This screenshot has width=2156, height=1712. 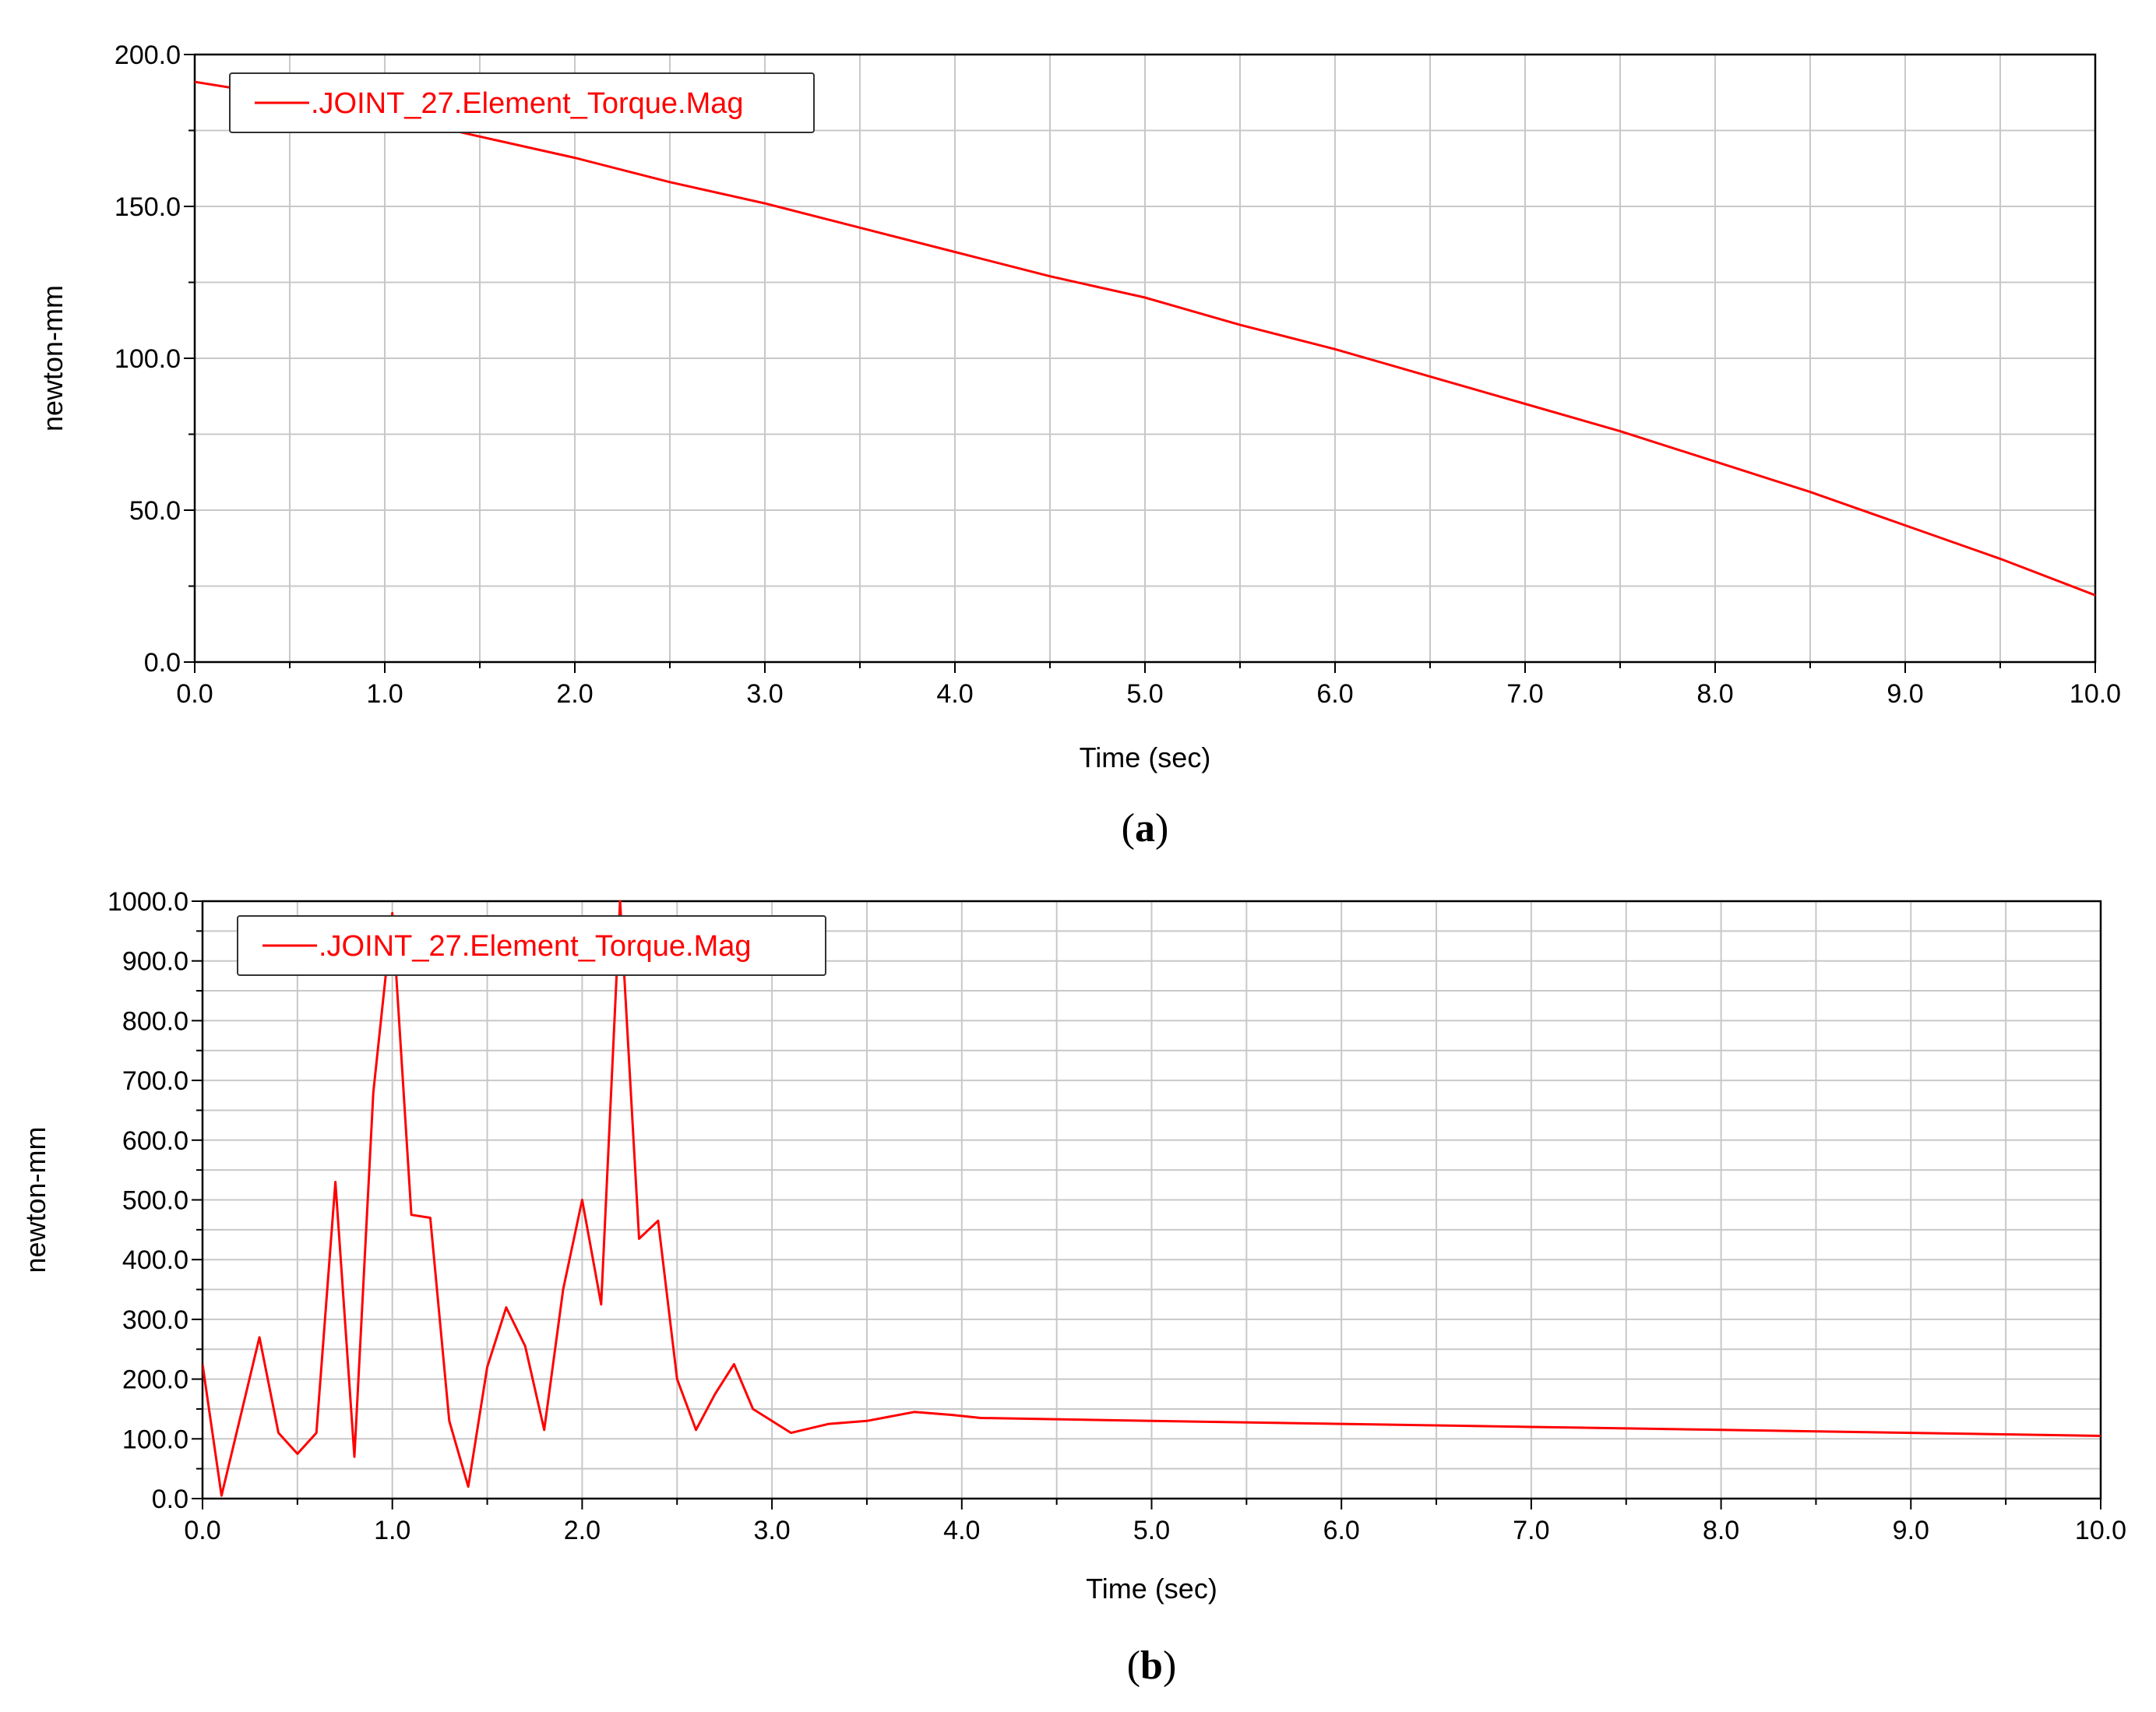 I want to click on panel-label-letter: a, so click(x=1145, y=828).